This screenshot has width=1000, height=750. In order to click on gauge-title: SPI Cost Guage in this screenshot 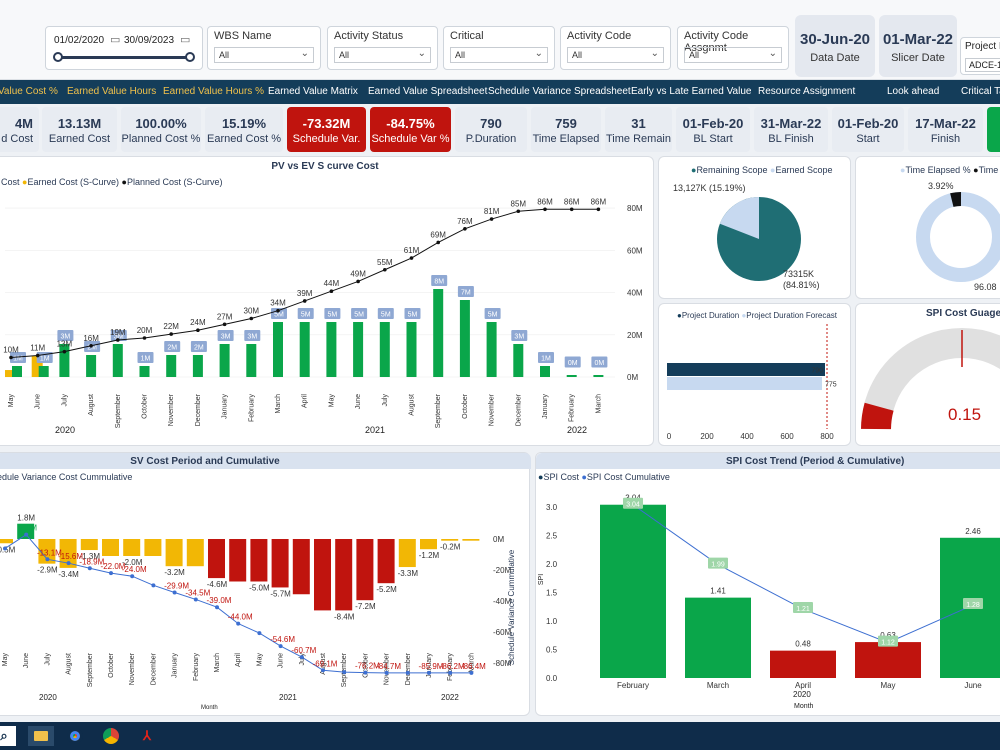, I will do `click(963, 313)`.